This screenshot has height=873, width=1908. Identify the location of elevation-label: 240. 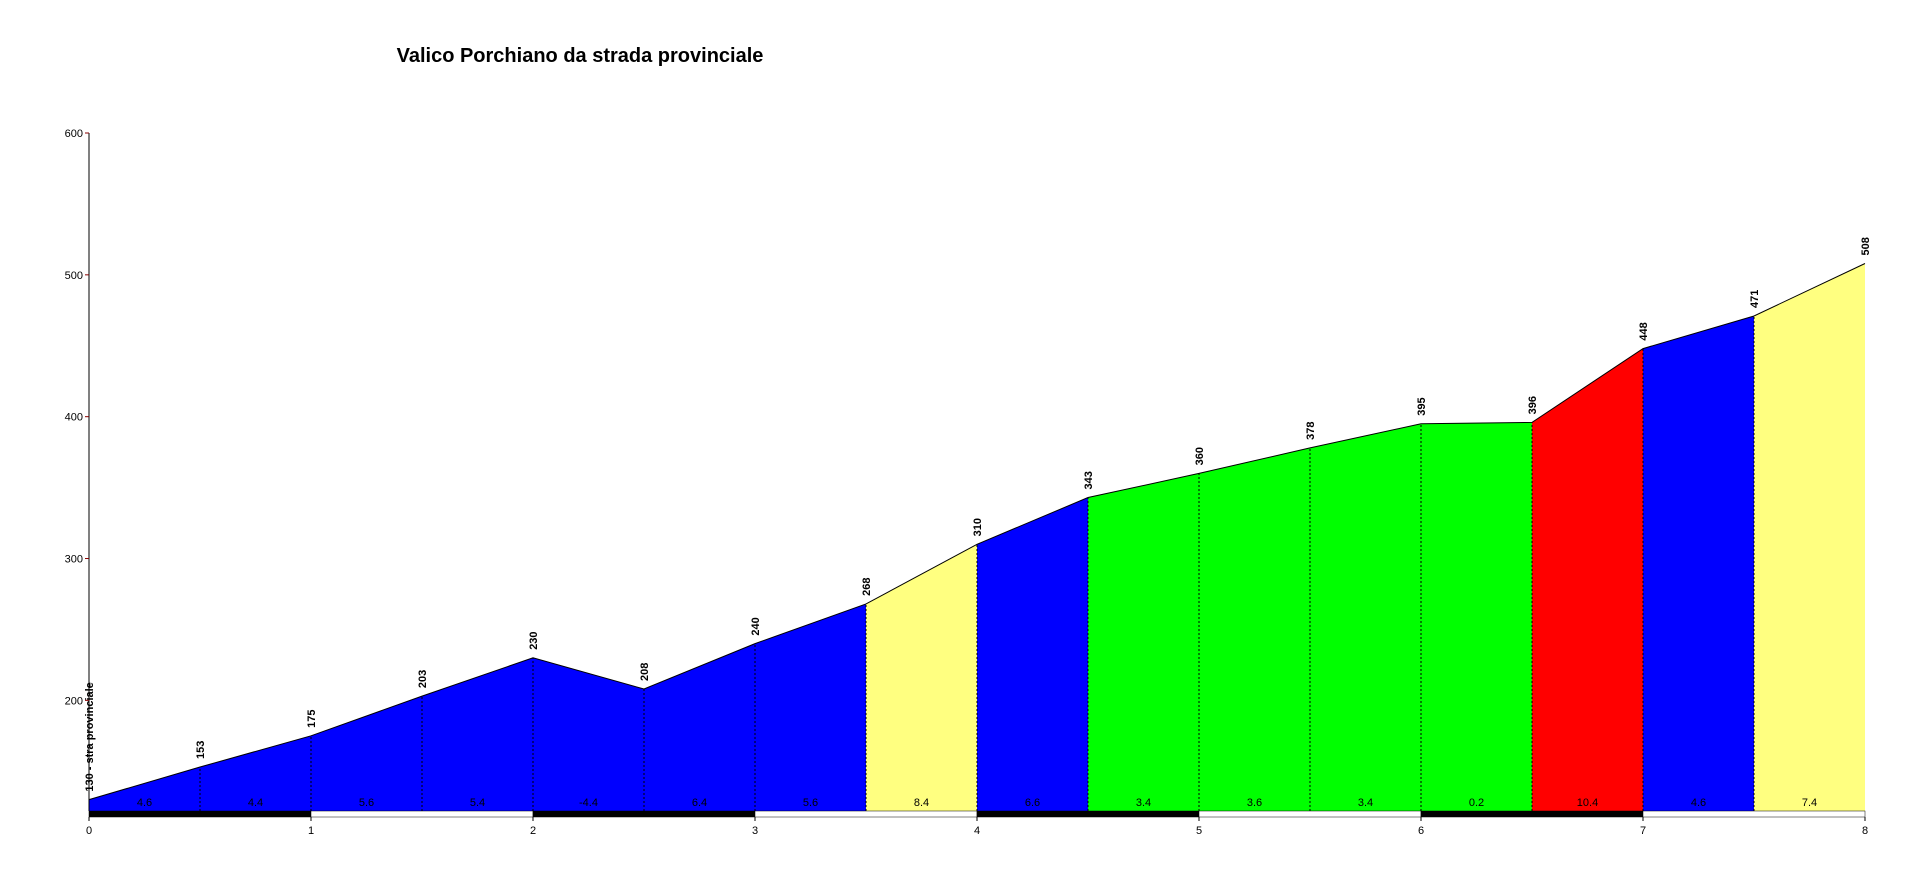
(756, 626).